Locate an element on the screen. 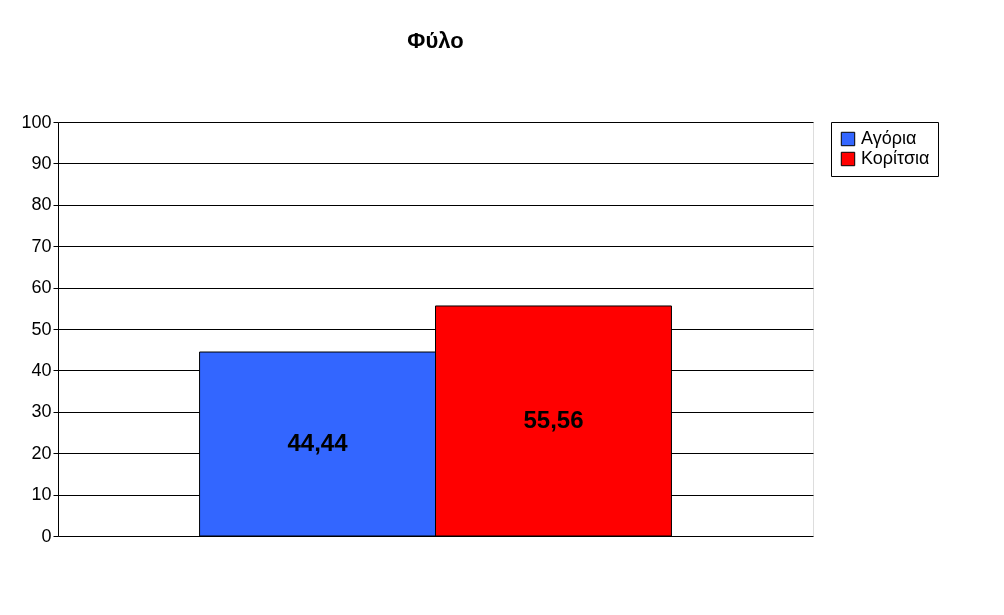 Image resolution: width=1004 pixels, height=615 pixels. y-tick-label: 0 is located at coordinates (46, 535).